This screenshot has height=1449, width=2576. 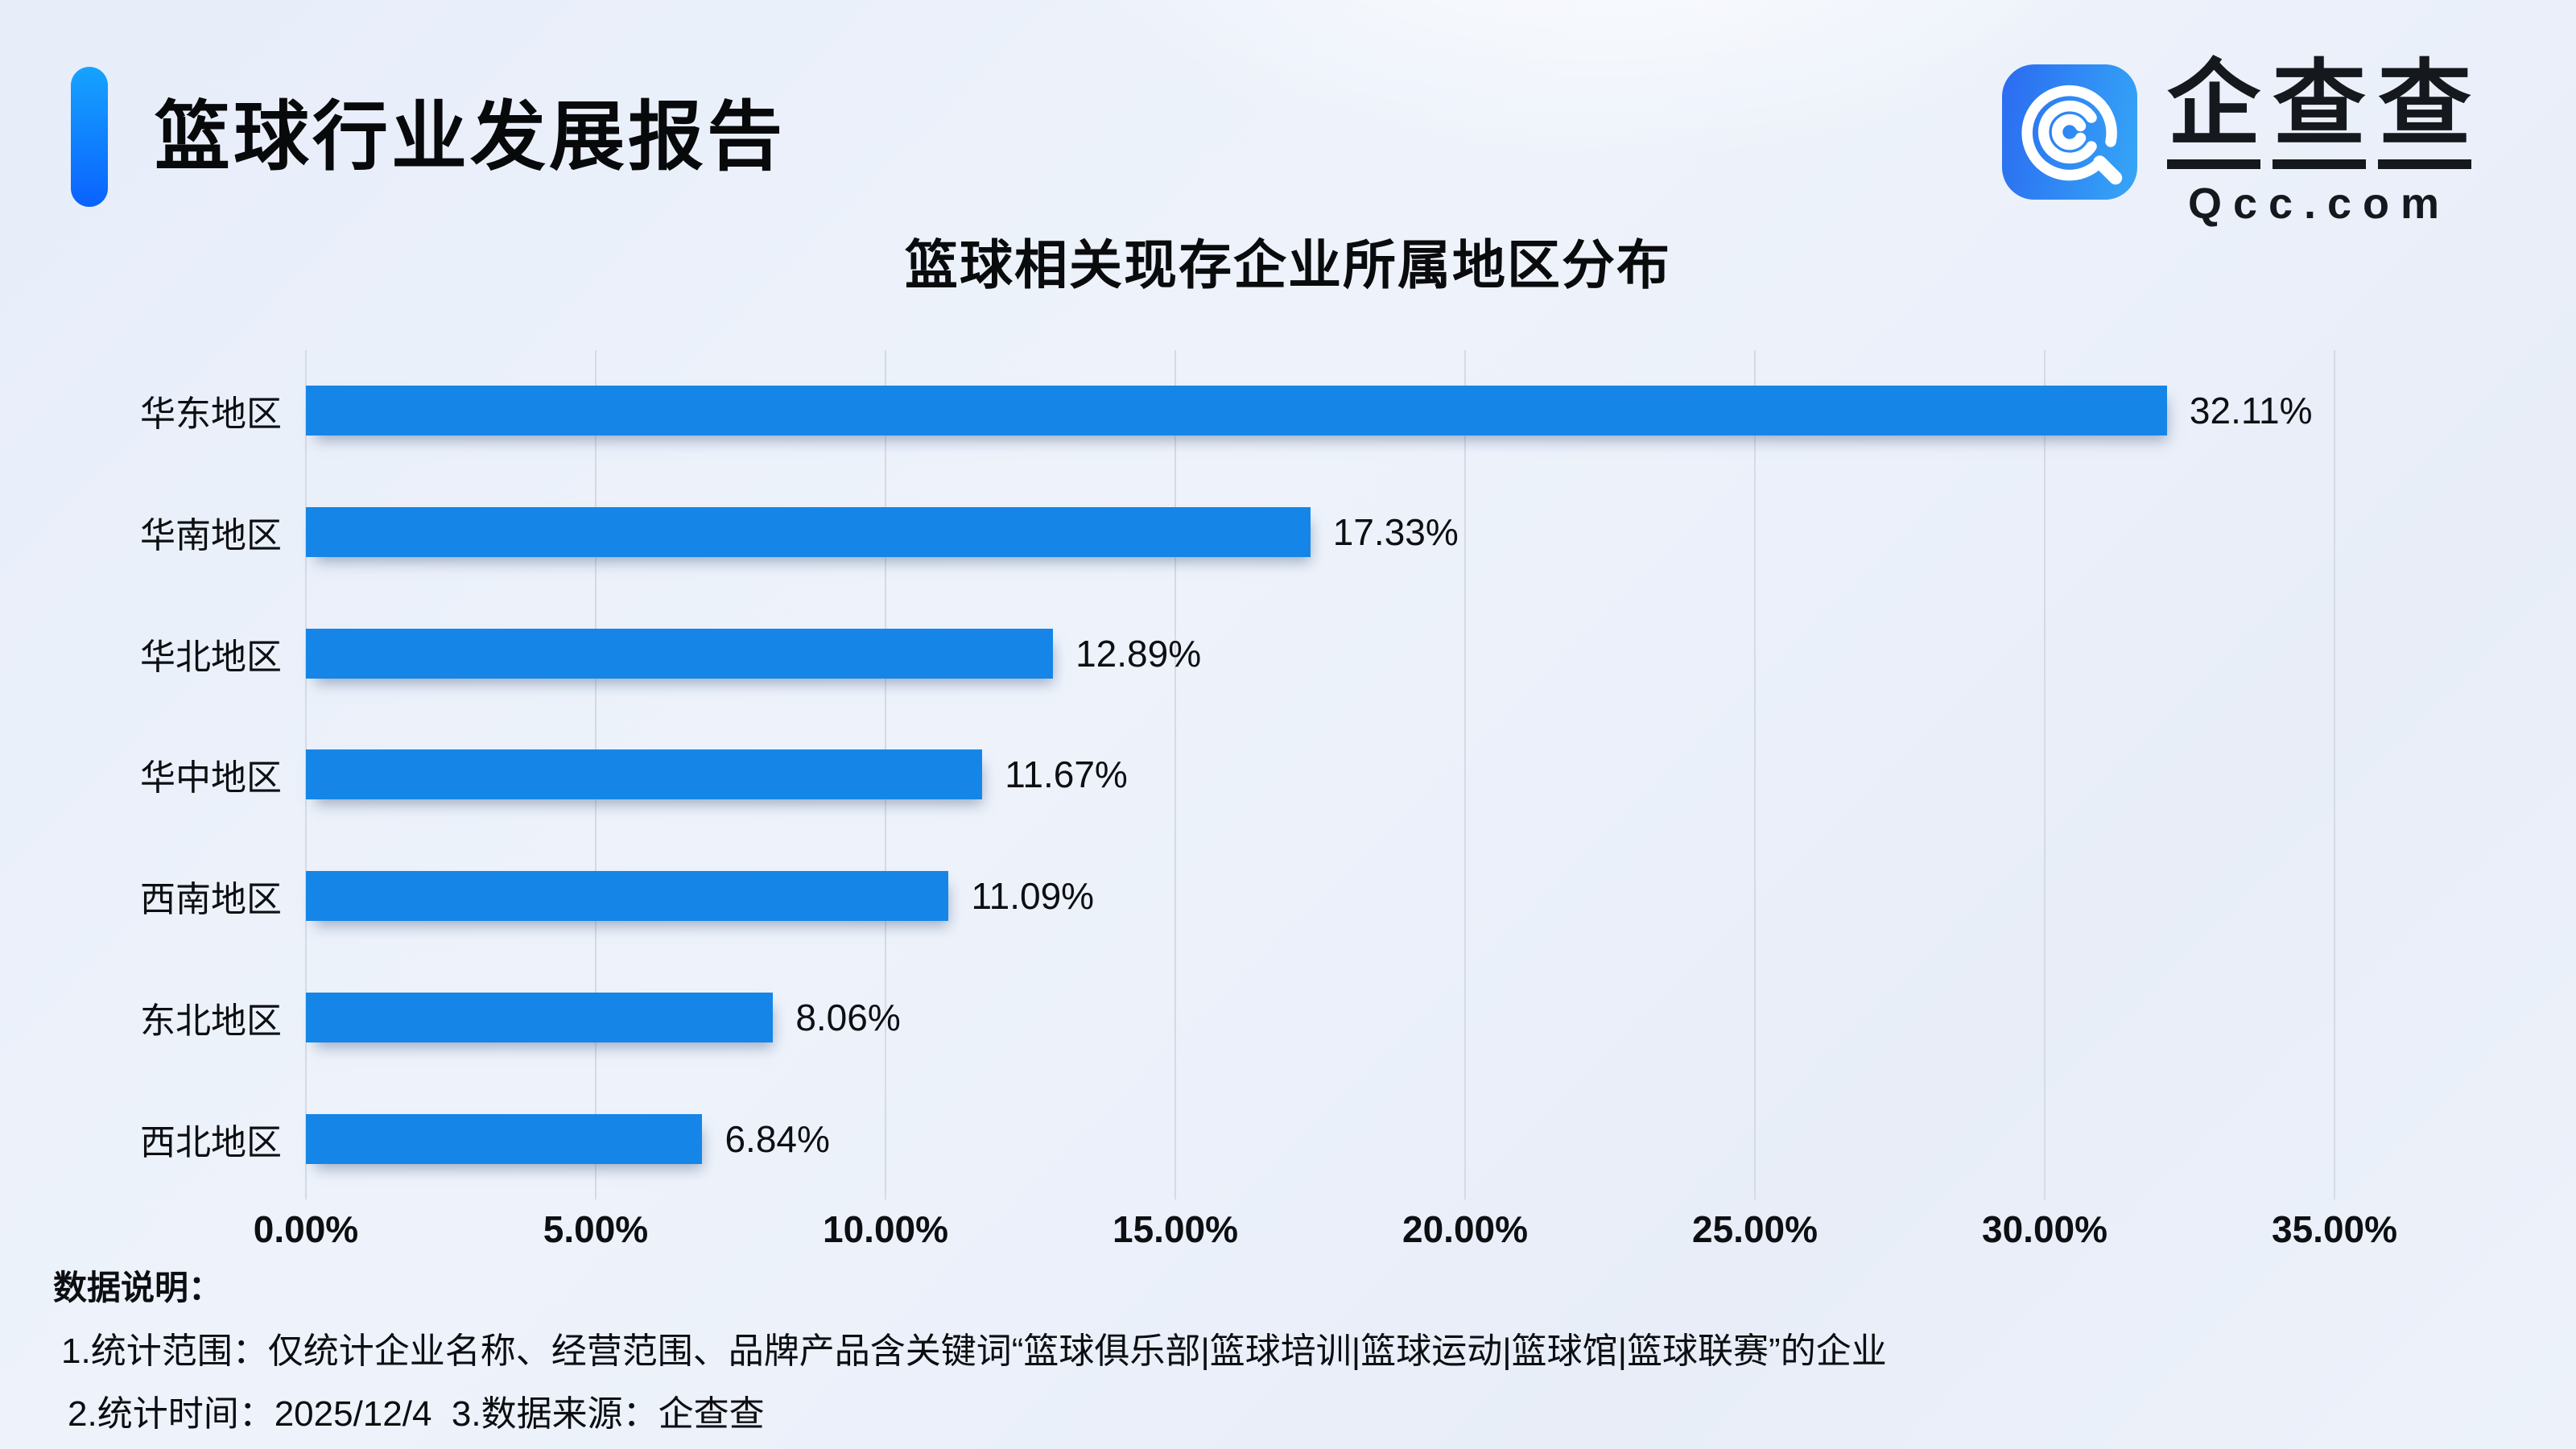 I want to click on bar-row: 华东地区 32.11%, so click(x=1237, y=411).